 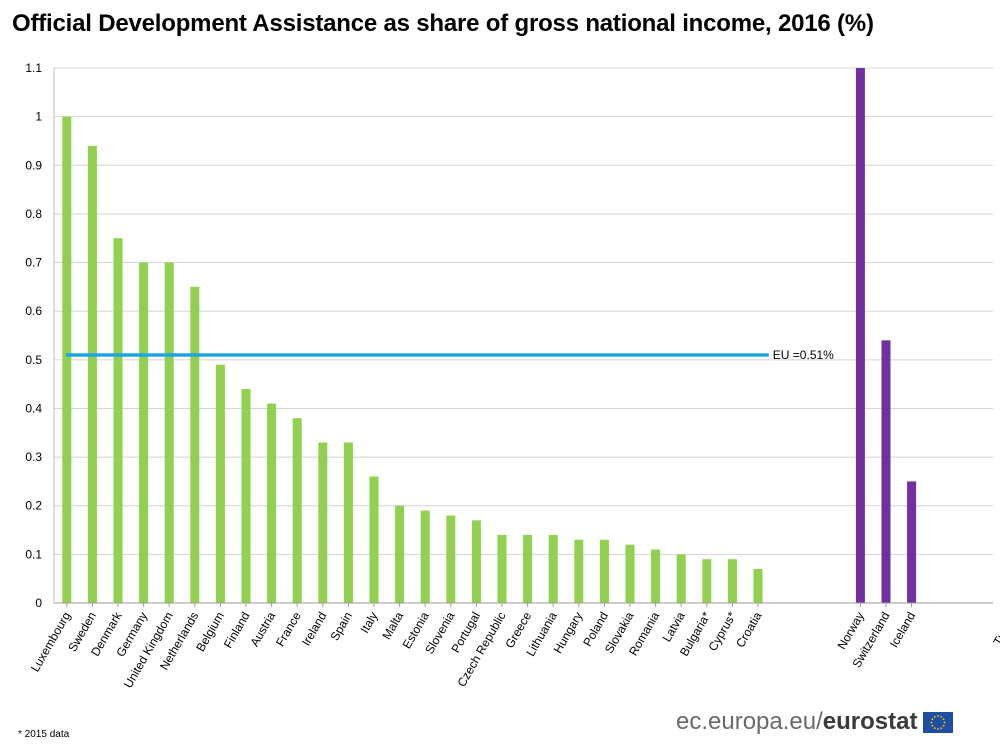 I want to click on x-tick-label: Finland, so click(x=237, y=630).